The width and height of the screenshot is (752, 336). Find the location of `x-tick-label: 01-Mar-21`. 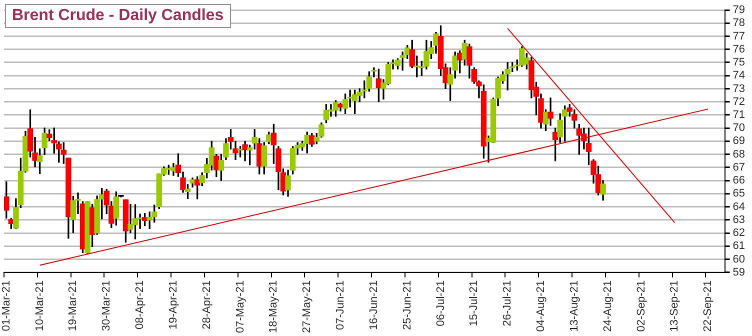

x-tick-label: 01-Mar-21 is located at coordinates (6, 306).